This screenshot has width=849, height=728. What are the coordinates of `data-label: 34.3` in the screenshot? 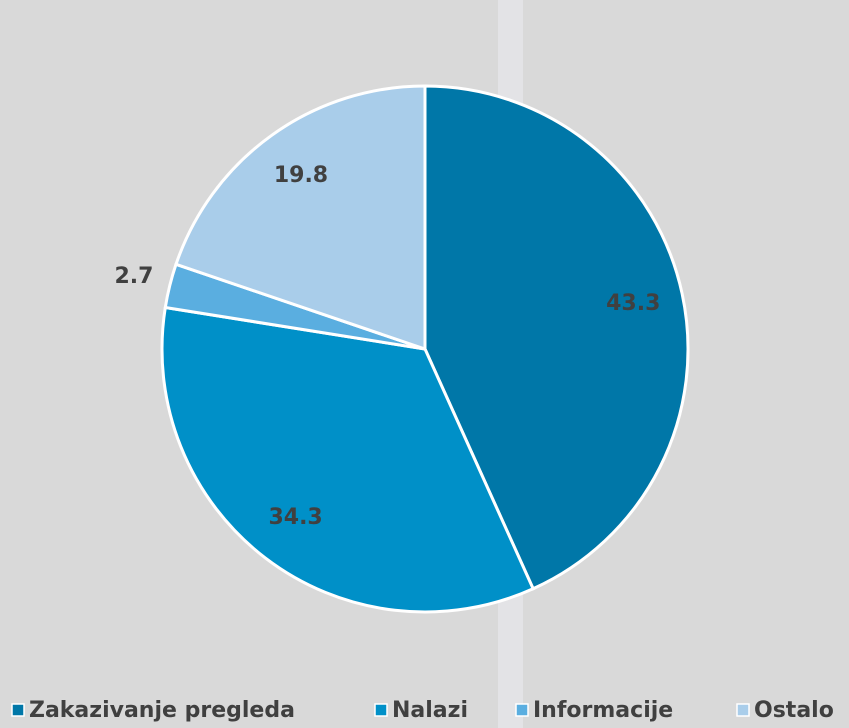 It's located at (295, 517).